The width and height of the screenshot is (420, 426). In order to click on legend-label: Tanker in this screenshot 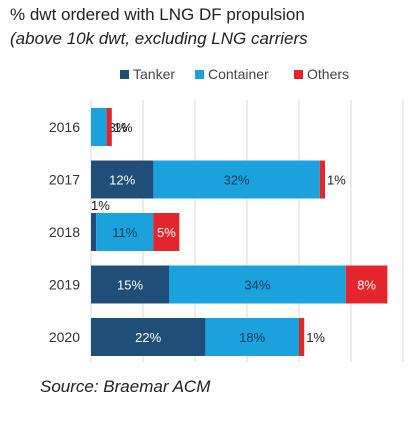, I will do `click(154, 74)`.